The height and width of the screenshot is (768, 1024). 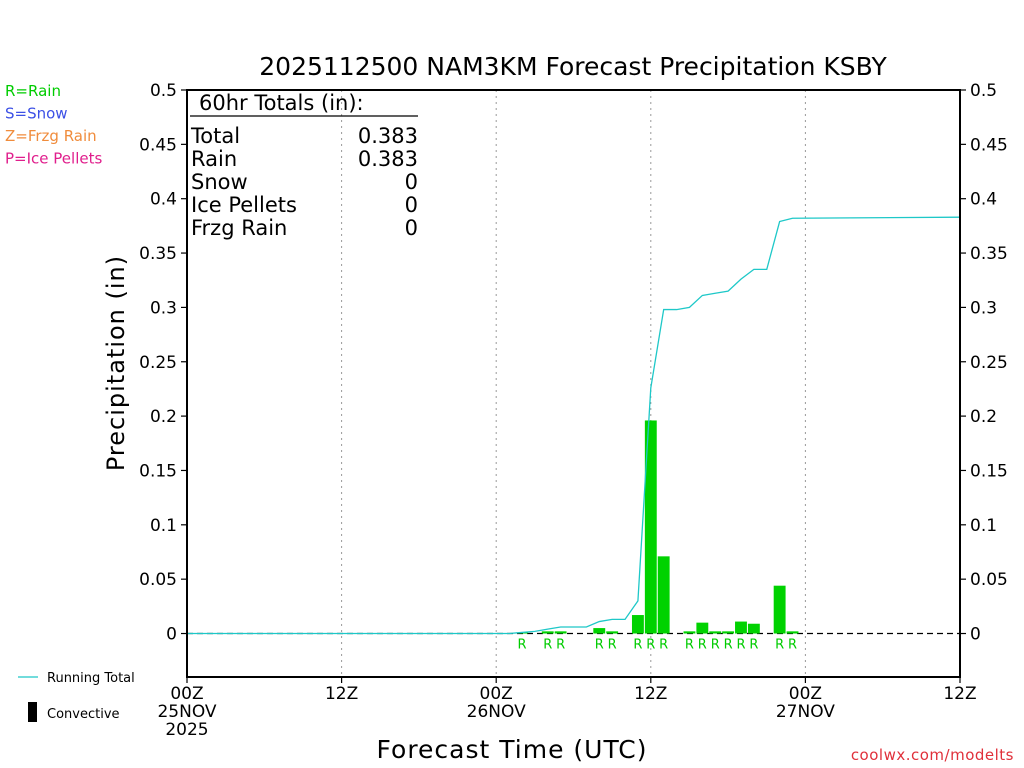 I want to click on y-axis-left: 0.5 0.45 0.4 0.35 0.3 0.25 0.2 0.15 0.1 0.05 0, so click(x=163, y=363).